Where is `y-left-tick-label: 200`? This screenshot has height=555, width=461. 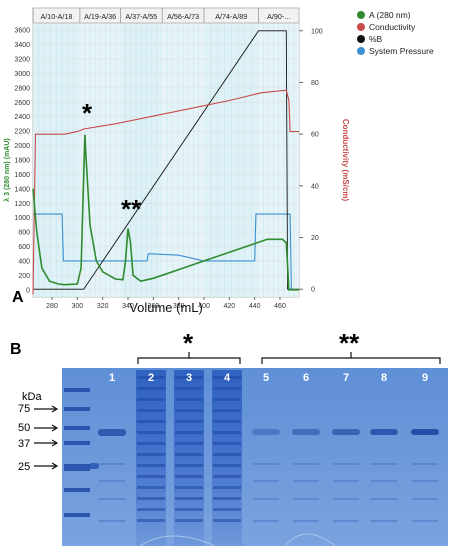 y-left-tick-label: 200 is located at coordinates (24, 276).